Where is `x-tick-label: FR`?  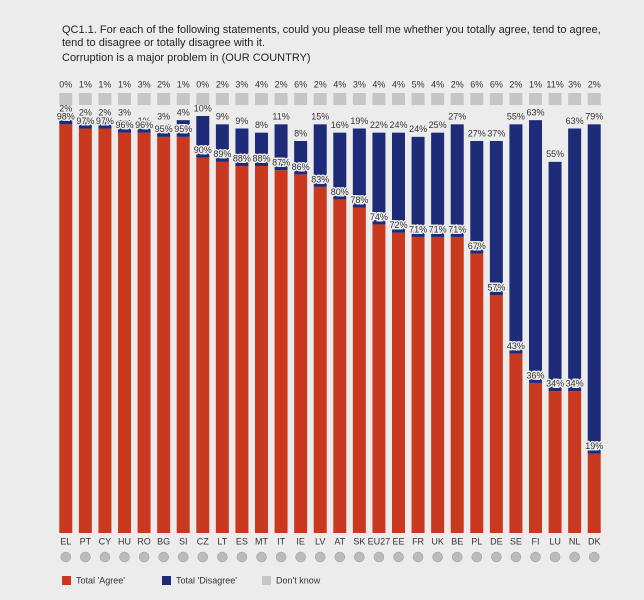 x-tick-label: FR is located at coordinates (418, 541).